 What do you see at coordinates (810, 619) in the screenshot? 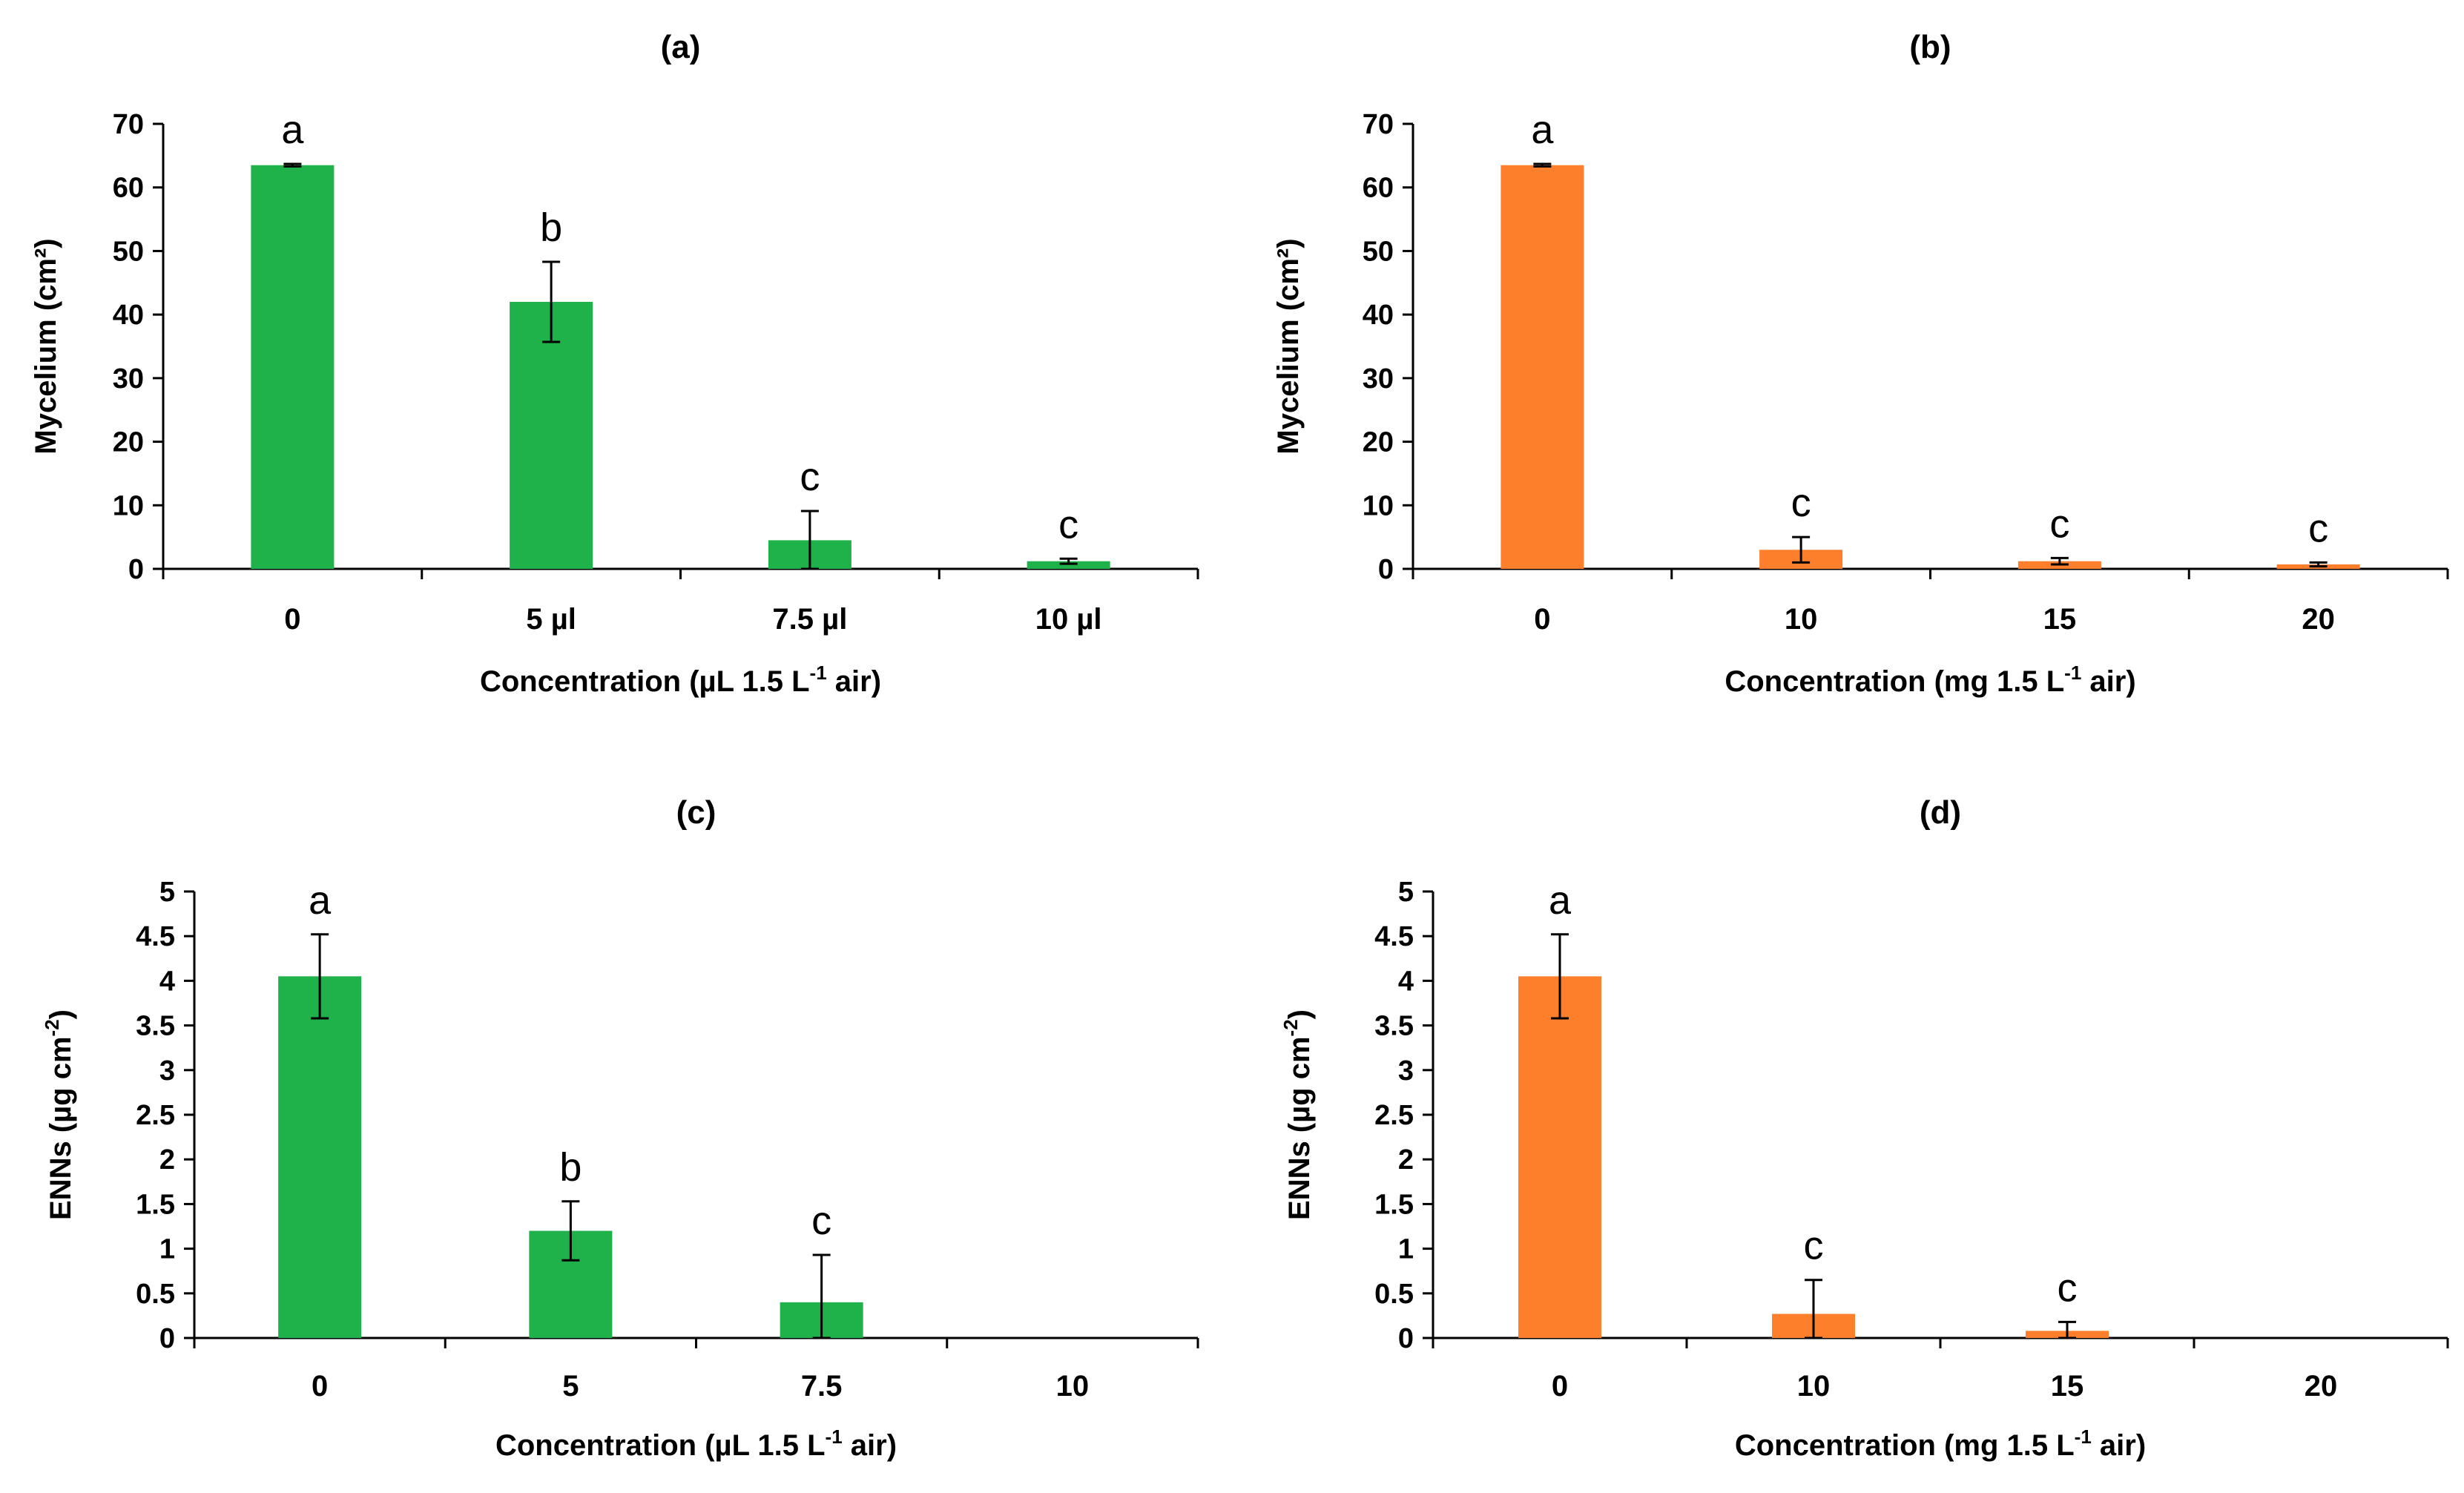
I see `x-category-label: 7.5 µl` at bounding box center [810, 619].